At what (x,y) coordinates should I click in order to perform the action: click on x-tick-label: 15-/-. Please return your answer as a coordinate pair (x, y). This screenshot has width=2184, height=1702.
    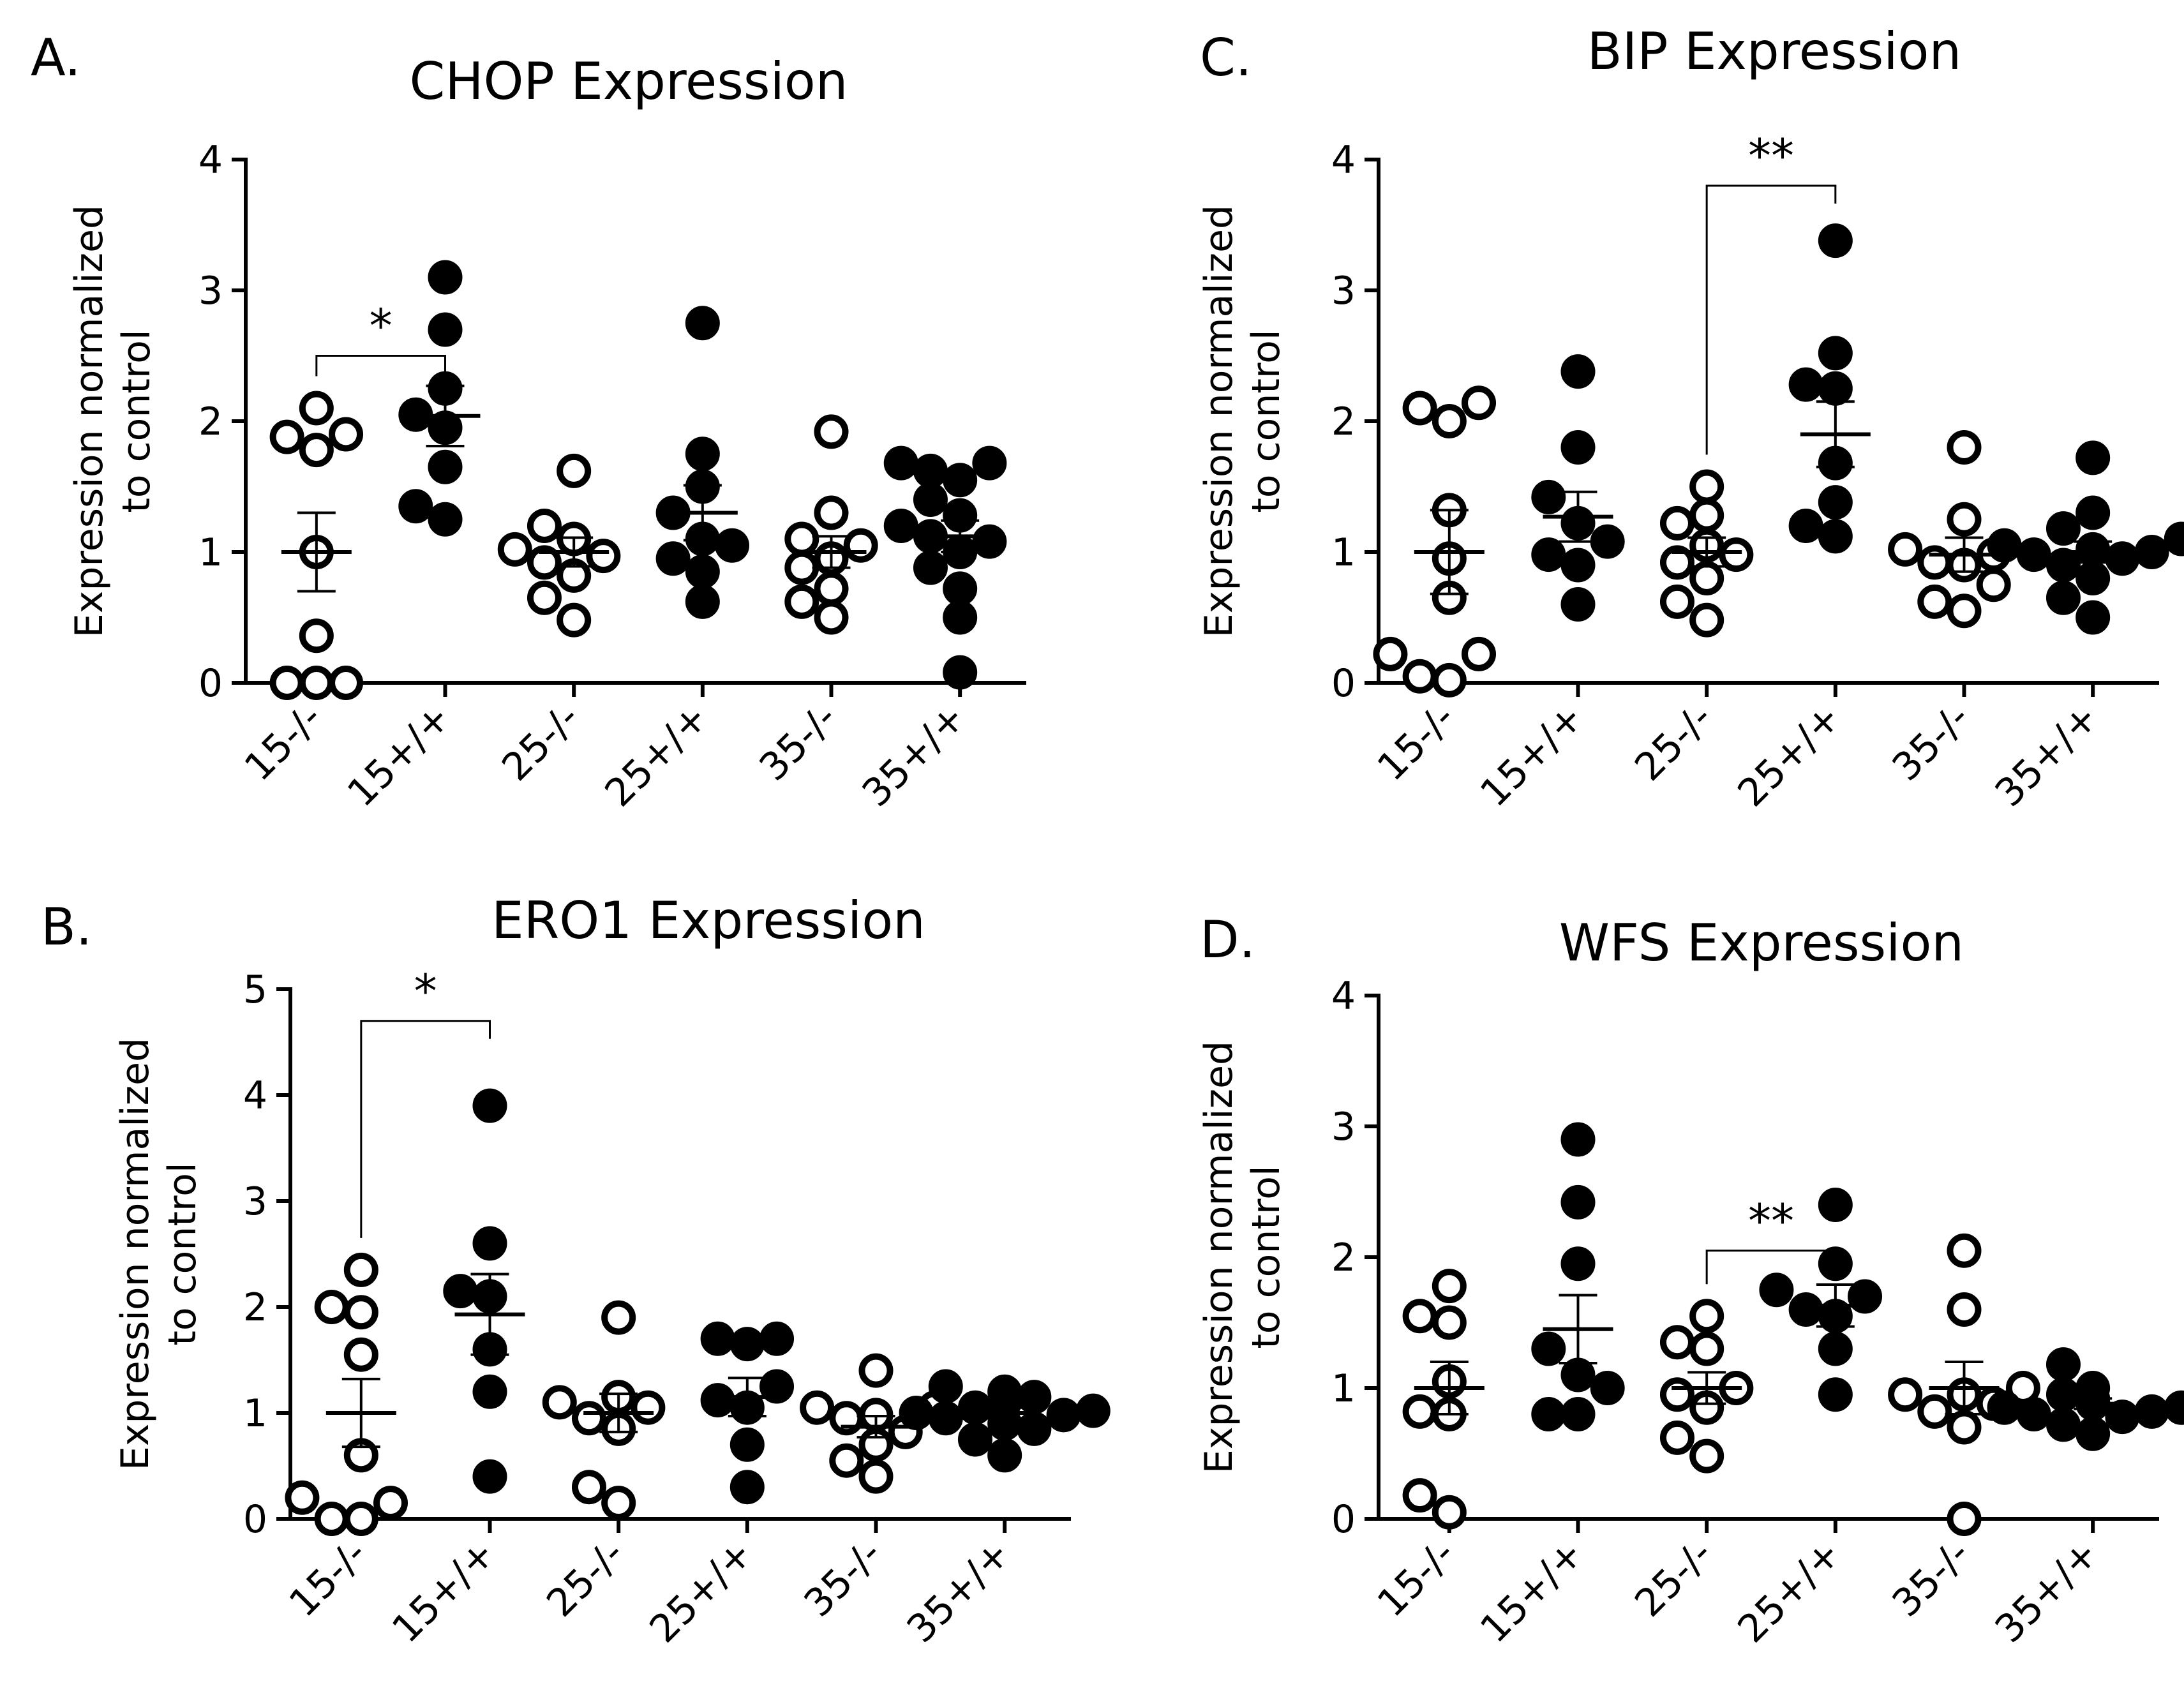
    Looking at the image, I should click on (1416, 1578).